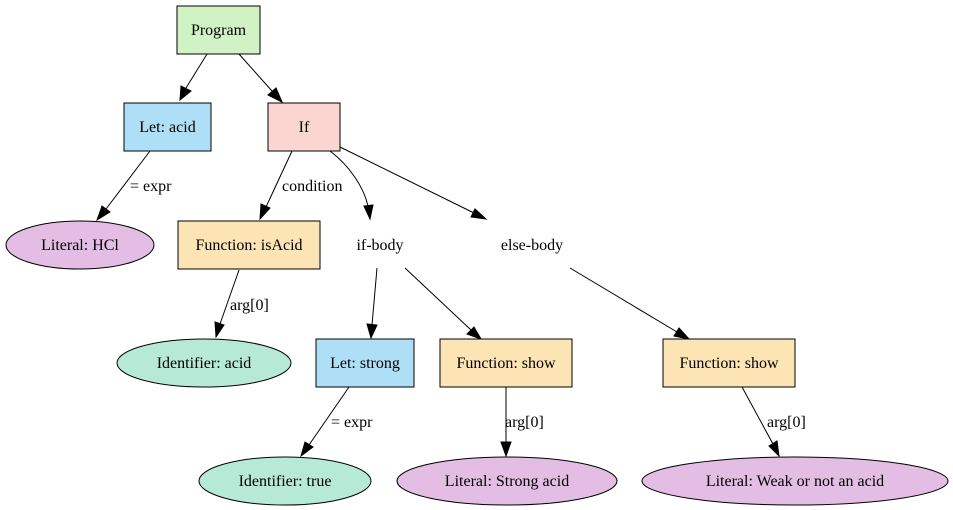  I want to click on node-literal-hcl-label: Literal: HCl, so click(80, 245).